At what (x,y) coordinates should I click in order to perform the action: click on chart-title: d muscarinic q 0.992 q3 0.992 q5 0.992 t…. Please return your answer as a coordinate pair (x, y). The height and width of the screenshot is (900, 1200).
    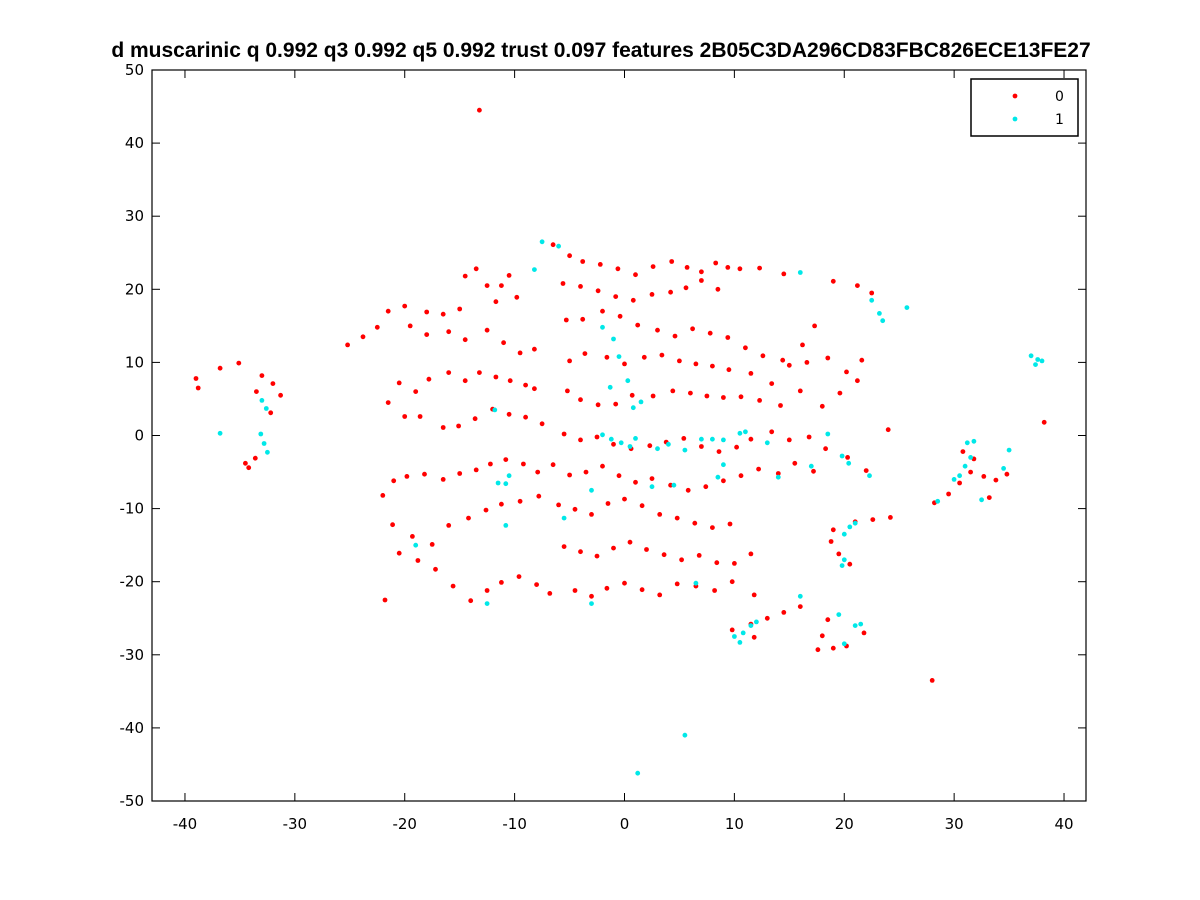
    Looking at the image, I should click on (600, 50).